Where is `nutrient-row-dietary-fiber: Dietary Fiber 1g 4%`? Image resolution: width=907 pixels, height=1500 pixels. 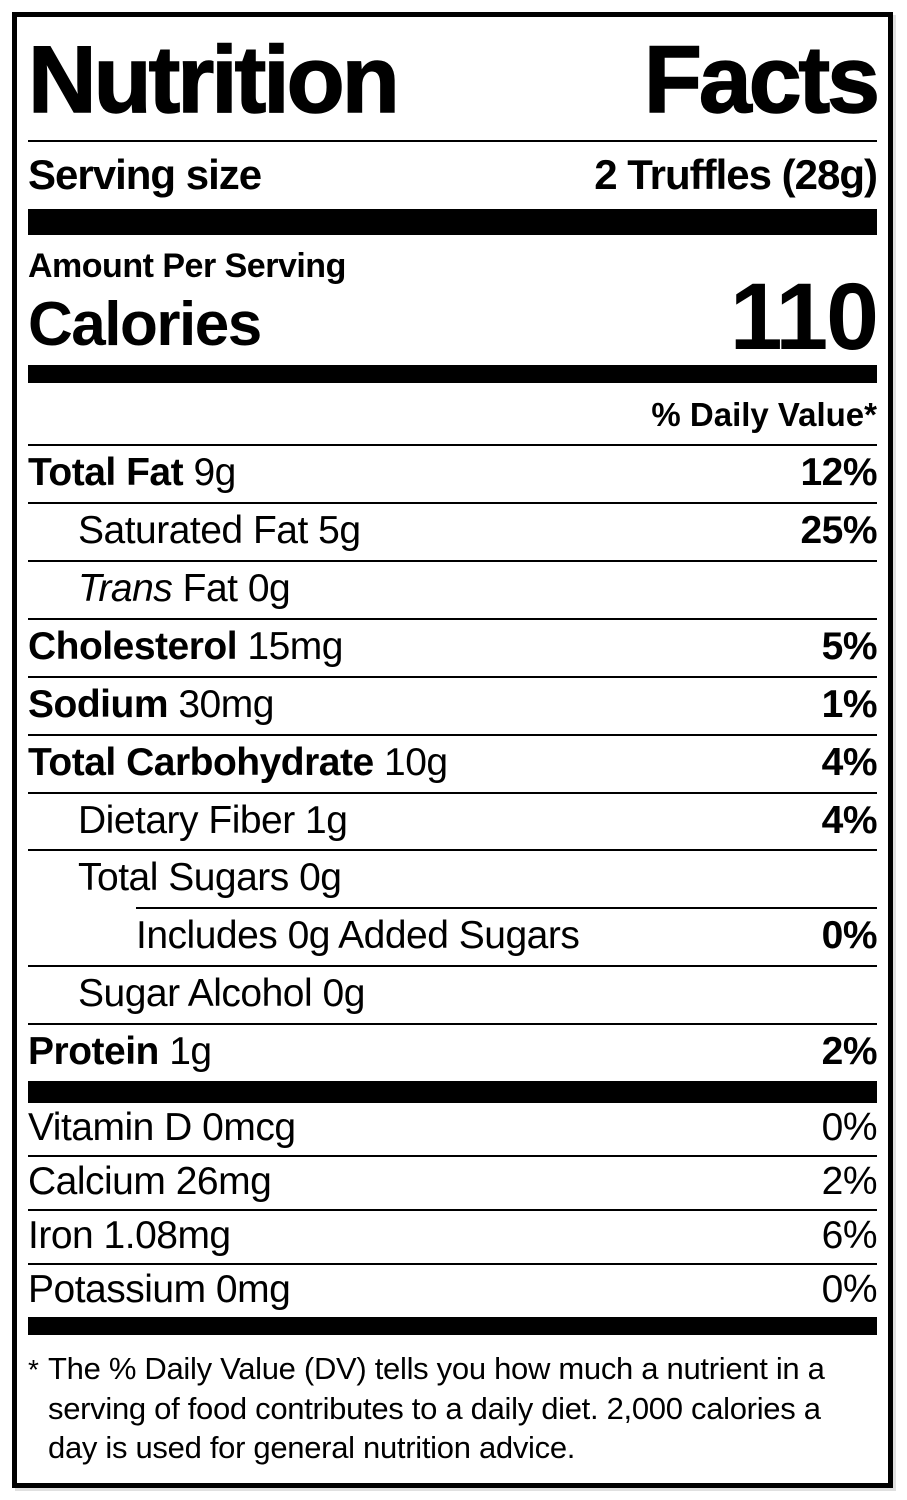 nutrient-row-dietary-fiber: Dietary Fiber 1g 4% is located at coordinates (453, 820).